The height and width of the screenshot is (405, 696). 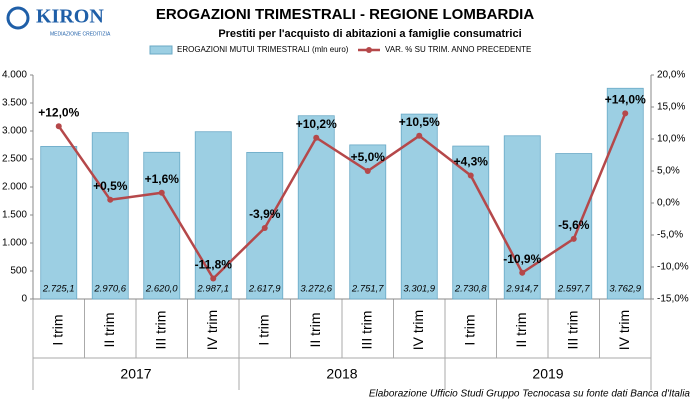 I want to click on y2-tick-label: 0,0%, so click(x=668, y=203).